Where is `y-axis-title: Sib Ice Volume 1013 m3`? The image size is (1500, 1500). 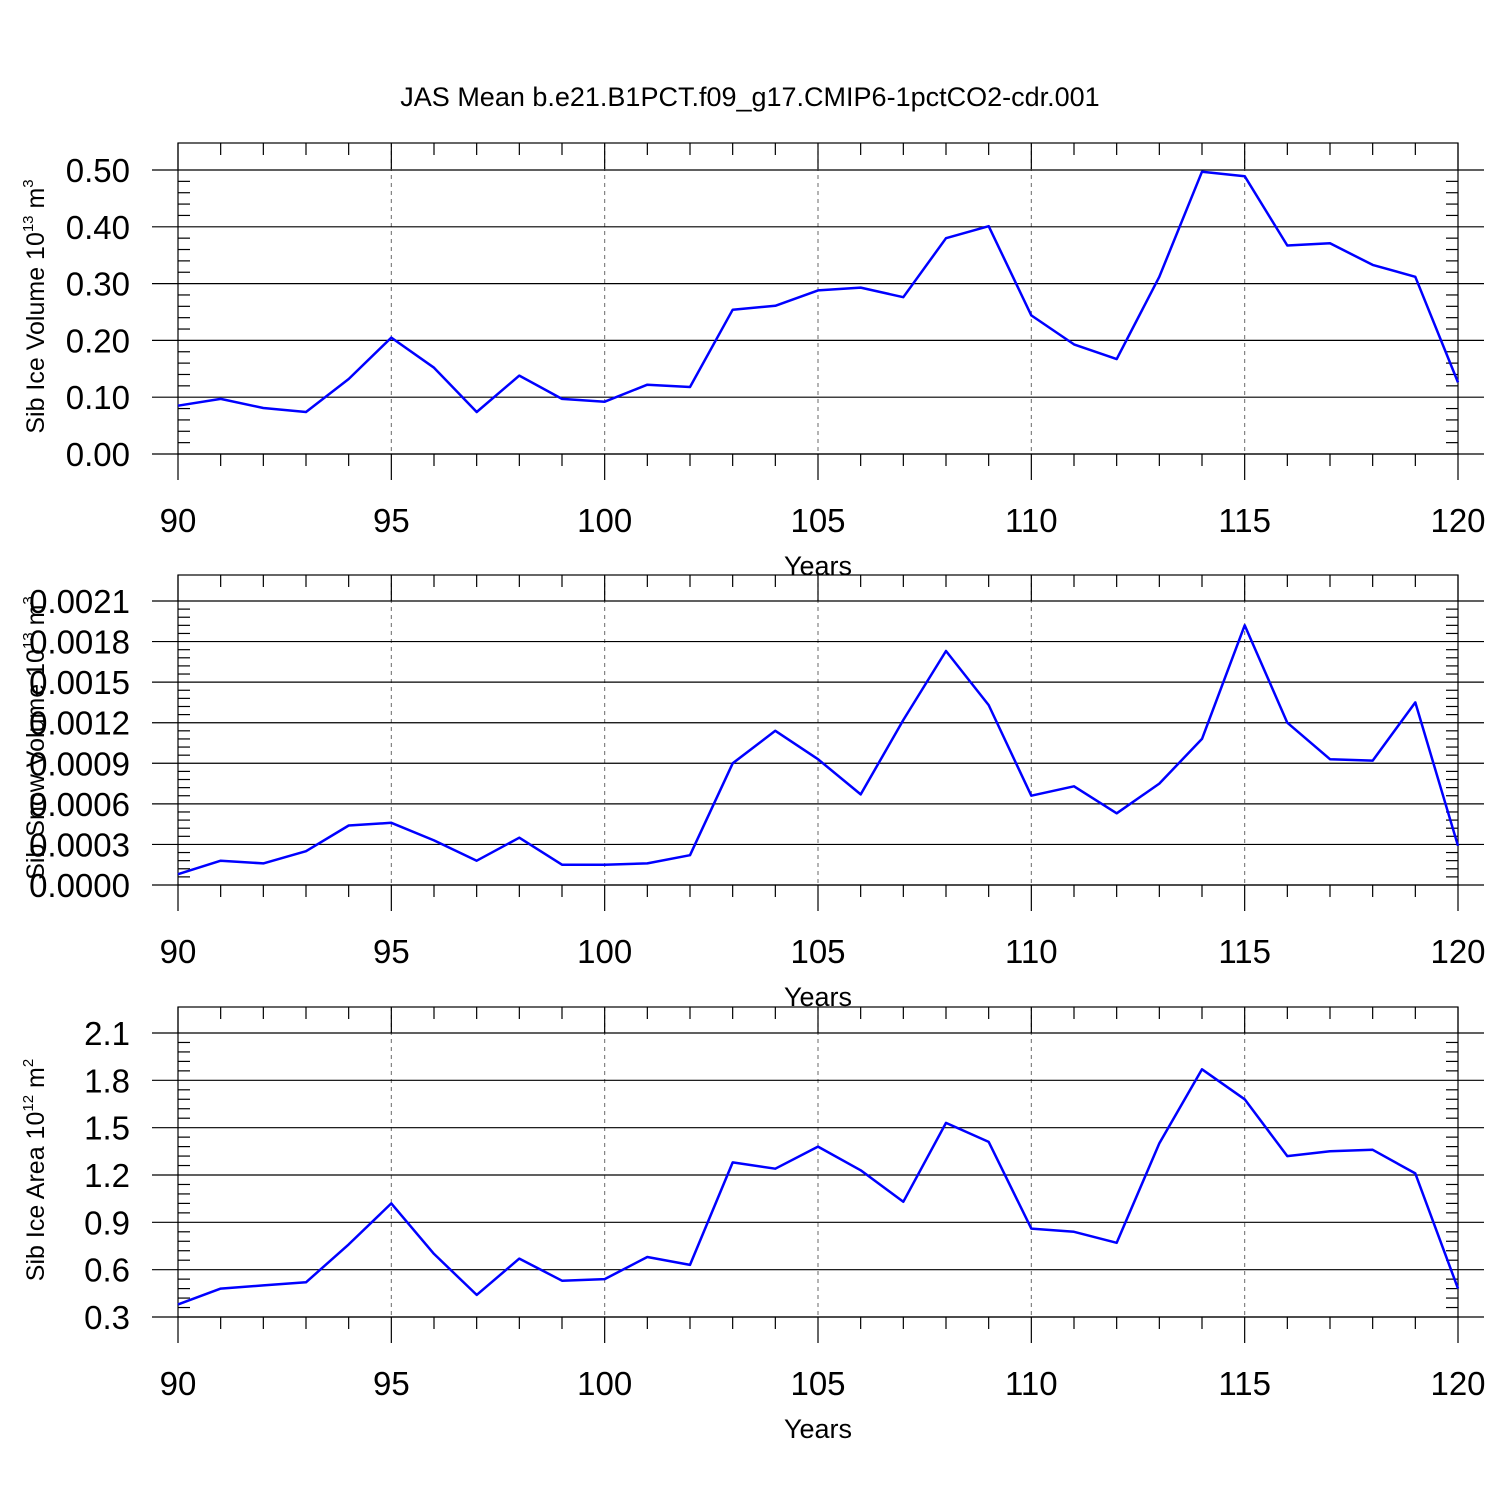
y-axis-title: Sib Ice Volume 1013 m3 is located at coordinates (35, 306).